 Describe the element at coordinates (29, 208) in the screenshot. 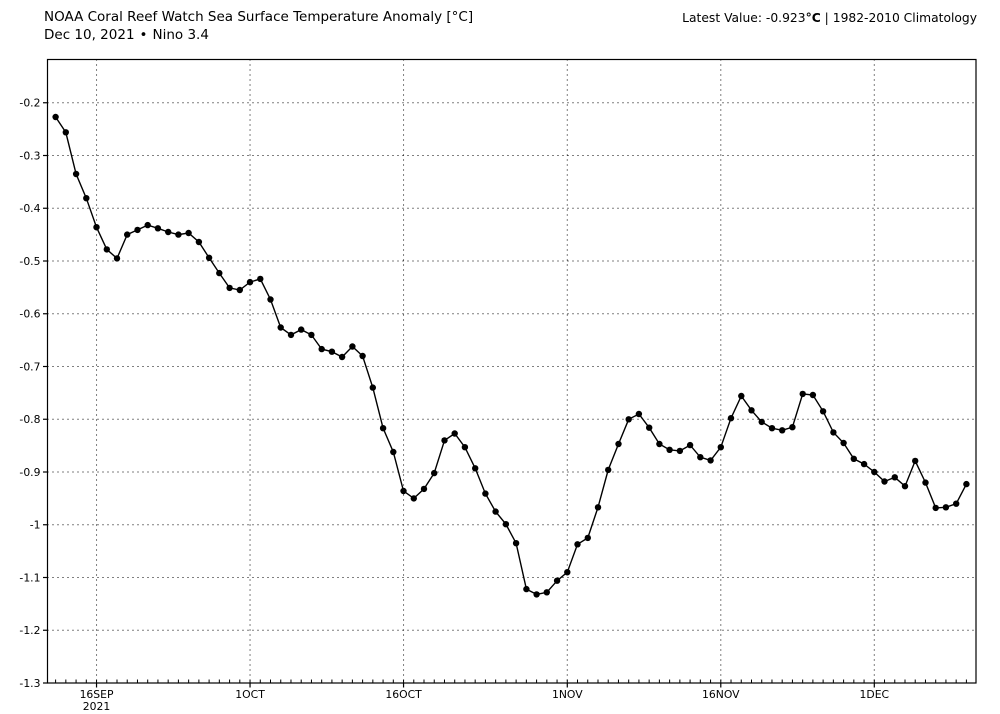

I see `y-tick-label: -0.4` at that location.